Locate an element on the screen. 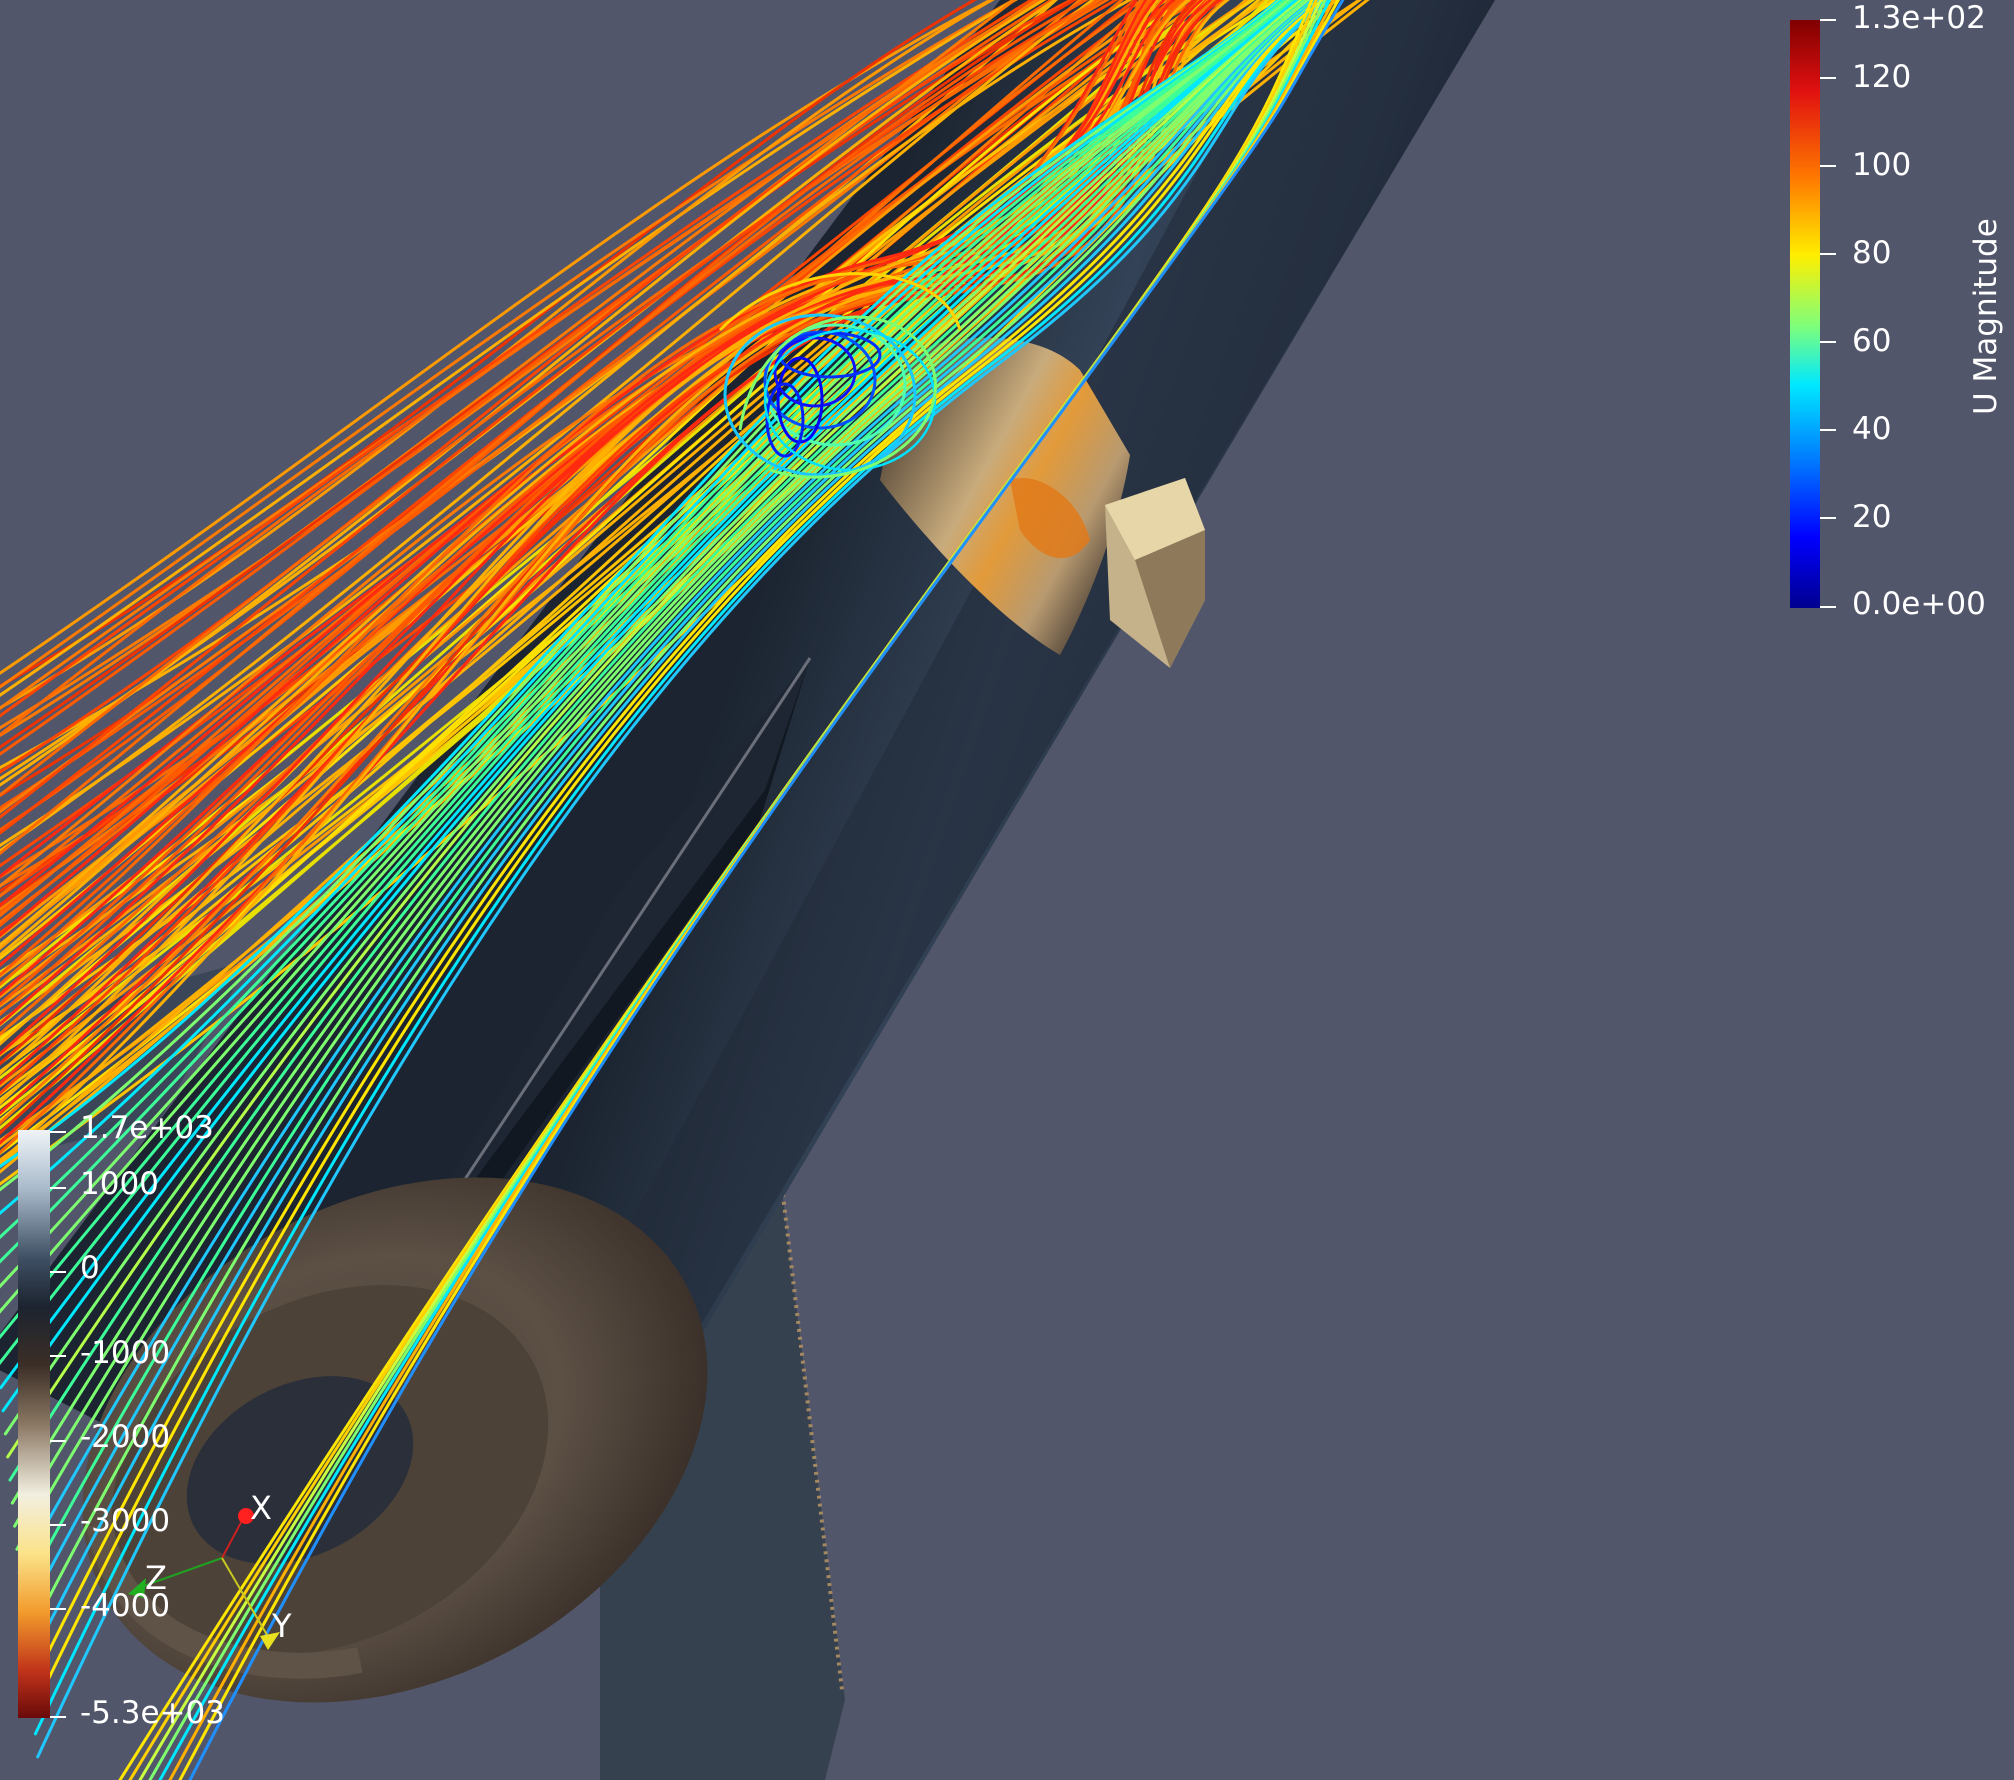 Image resolution: width=2014 pixels, height=1780 pixels. p-tick-label: 0 is located at coordinates (90, 1268).